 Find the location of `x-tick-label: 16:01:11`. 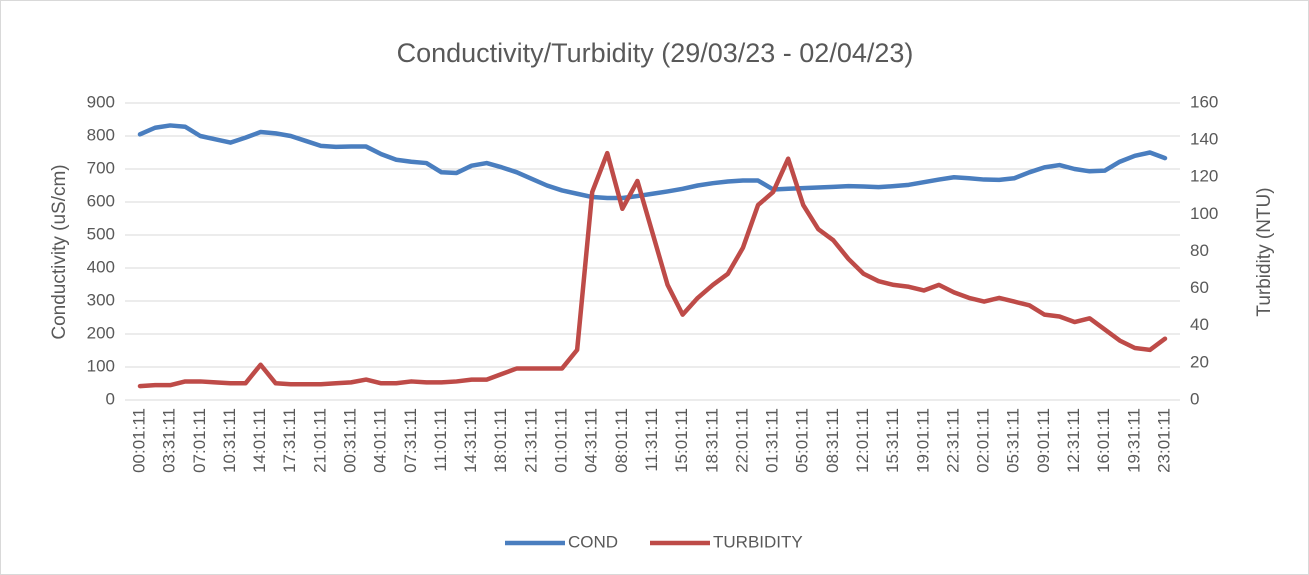

x-tick-label: 16:01:11 is located at coordinates (1103, 440).